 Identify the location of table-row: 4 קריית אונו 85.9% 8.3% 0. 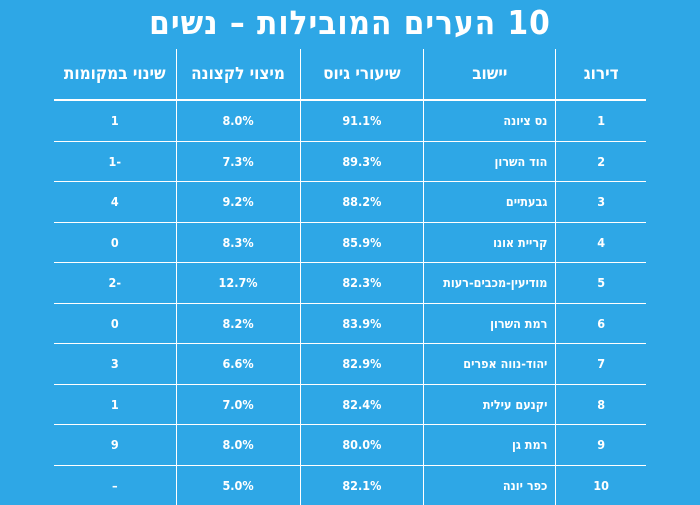
(350, 242).